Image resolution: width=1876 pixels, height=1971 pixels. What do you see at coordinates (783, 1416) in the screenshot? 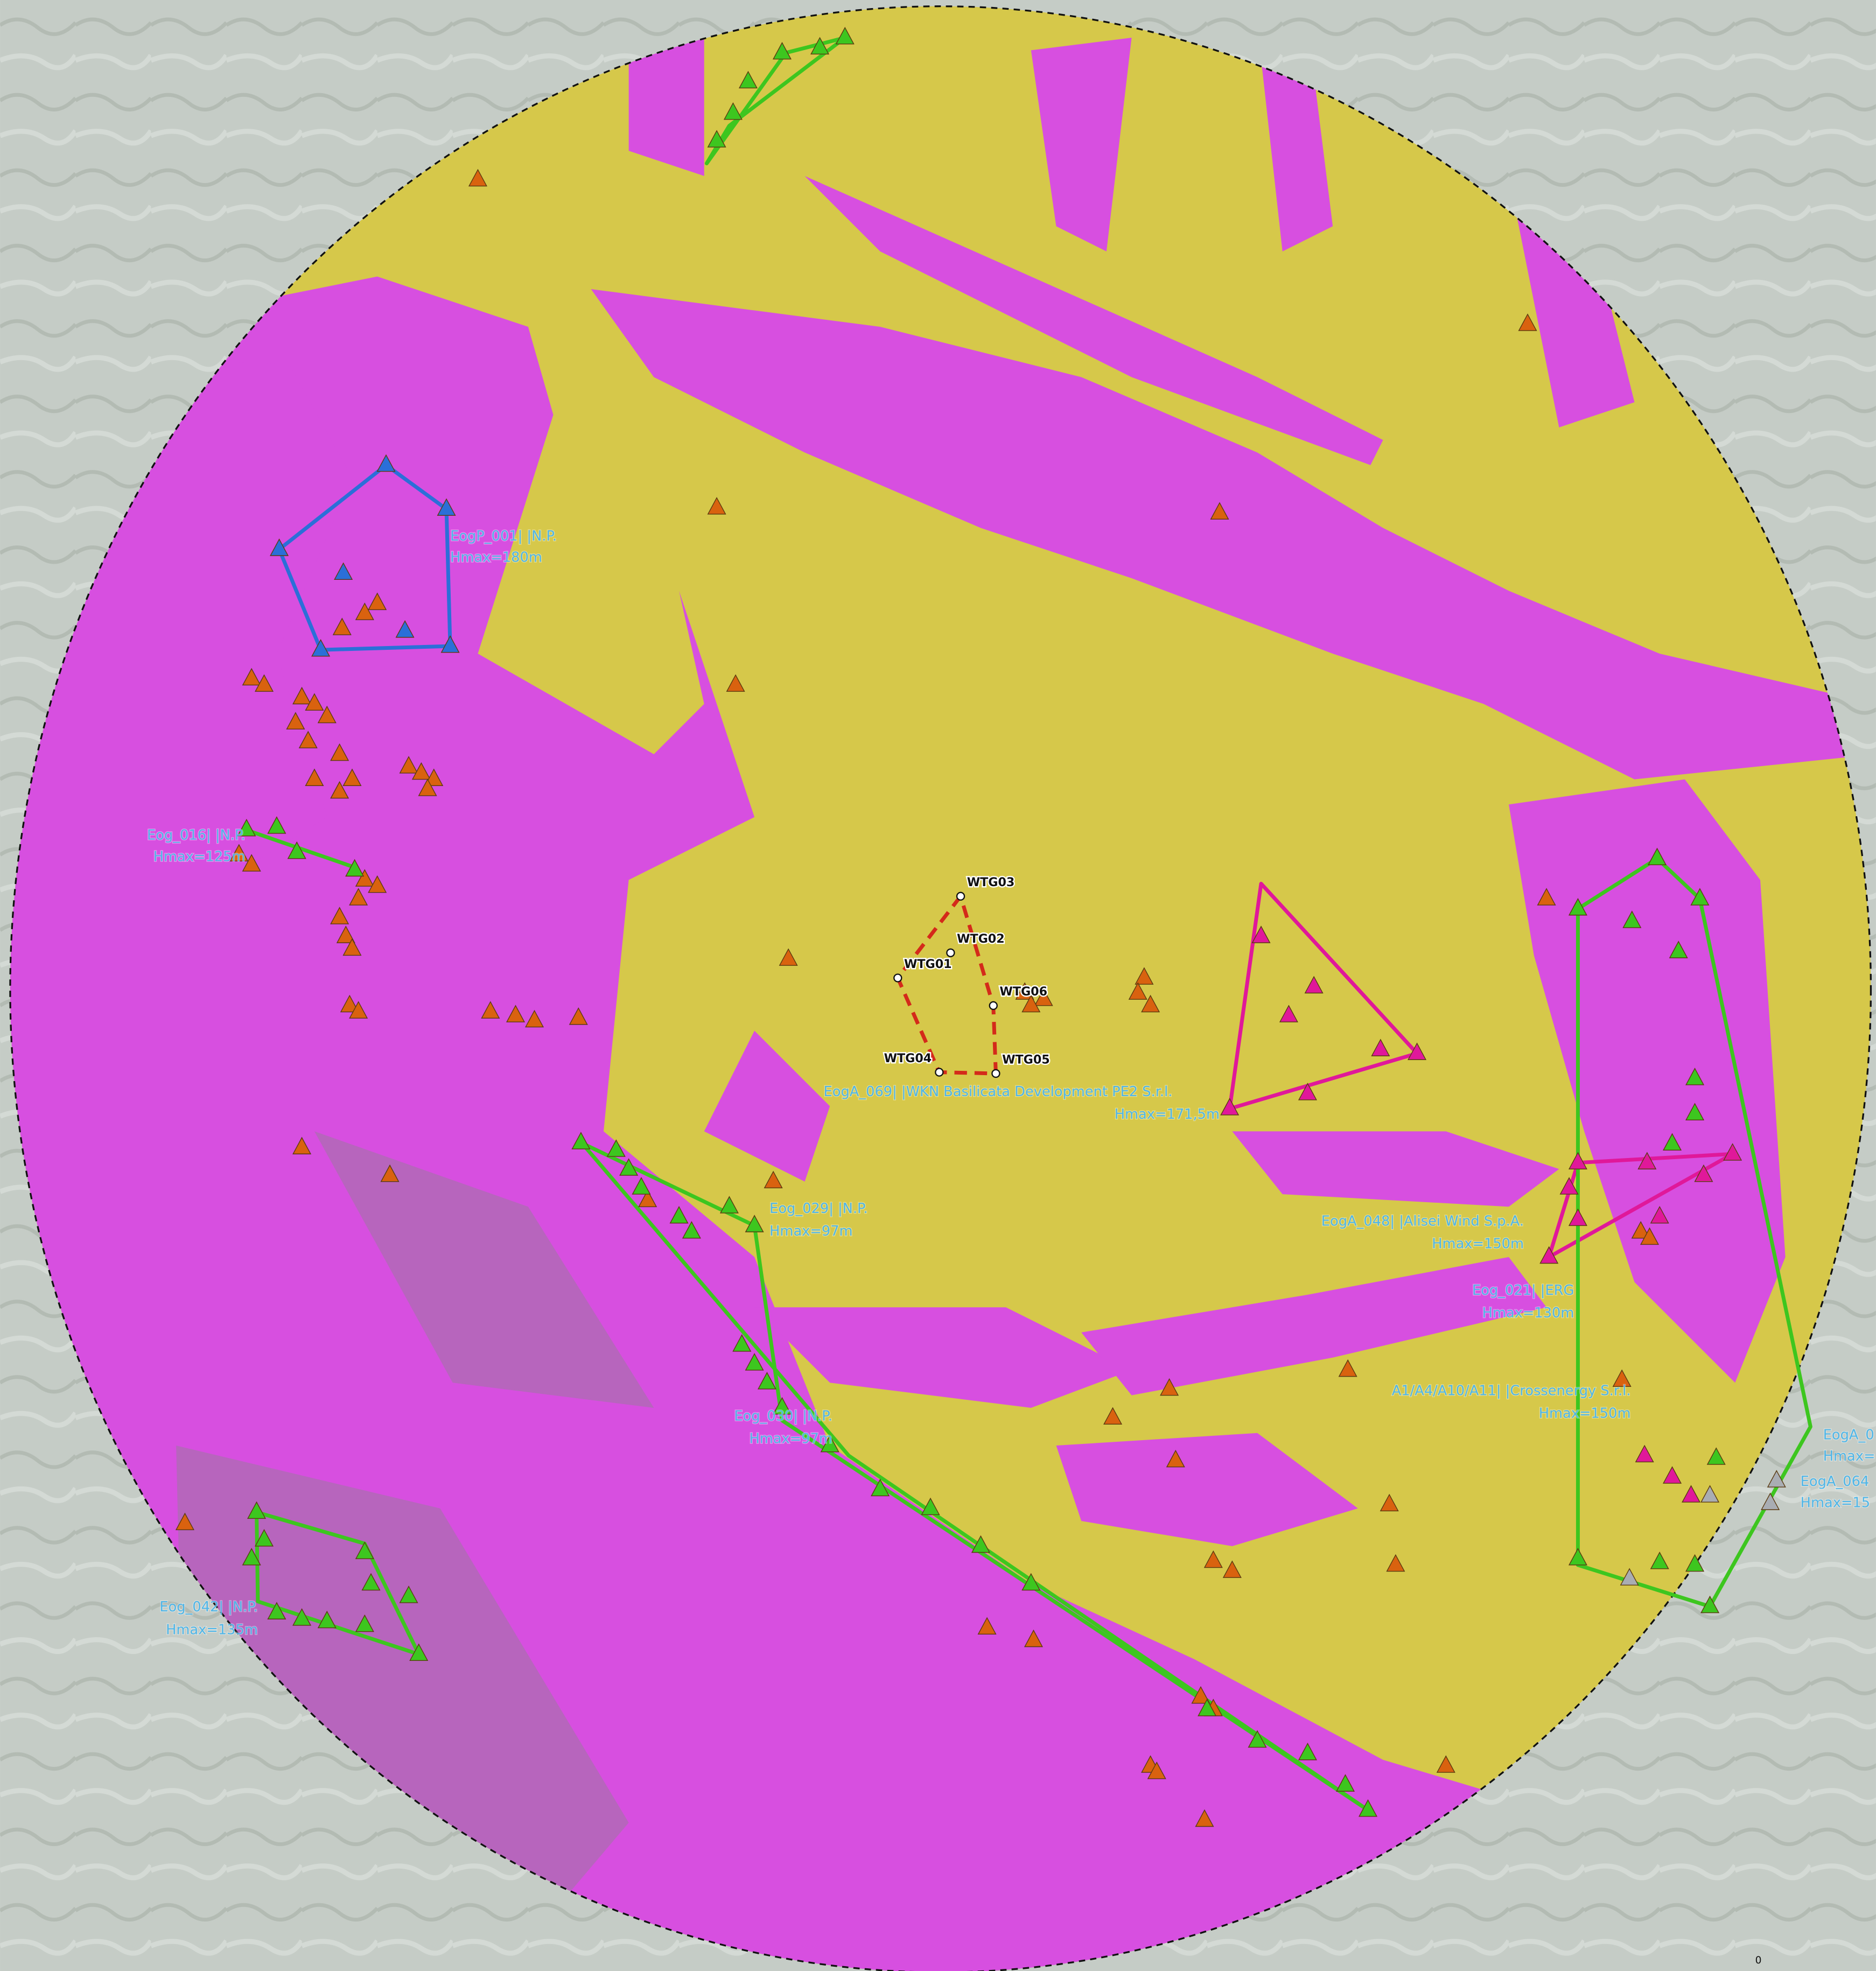
I see `cluster-name: Eog_030| |N.P.` at bounding box center [783, 1416].